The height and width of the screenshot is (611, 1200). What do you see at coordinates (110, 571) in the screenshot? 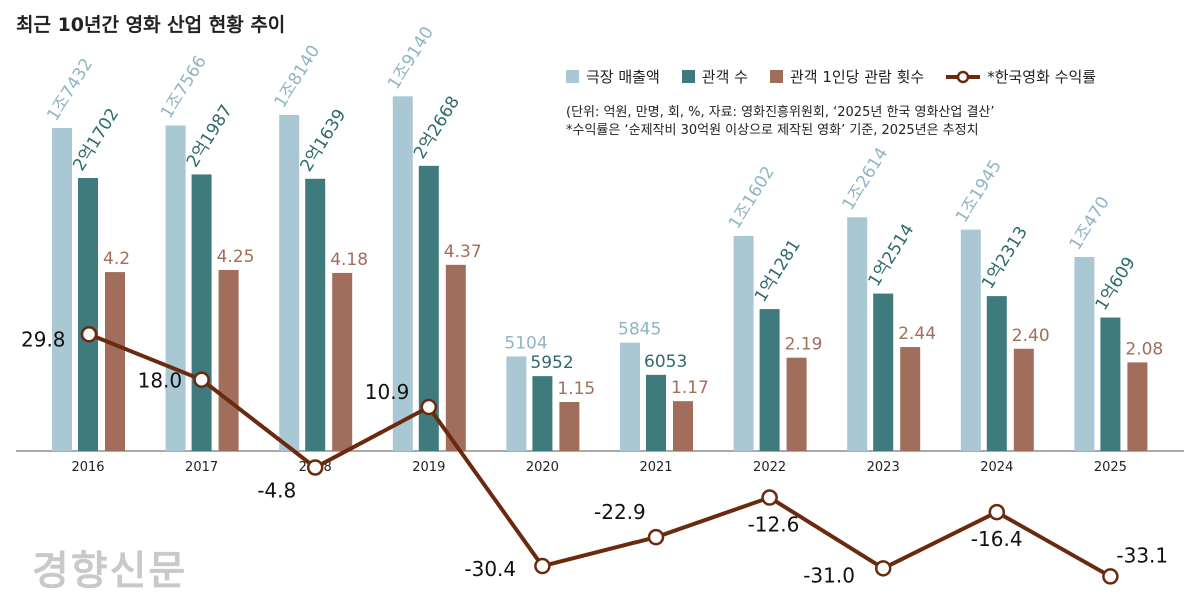
I see `logo: 경향신문` at bounding box center [110, 571].